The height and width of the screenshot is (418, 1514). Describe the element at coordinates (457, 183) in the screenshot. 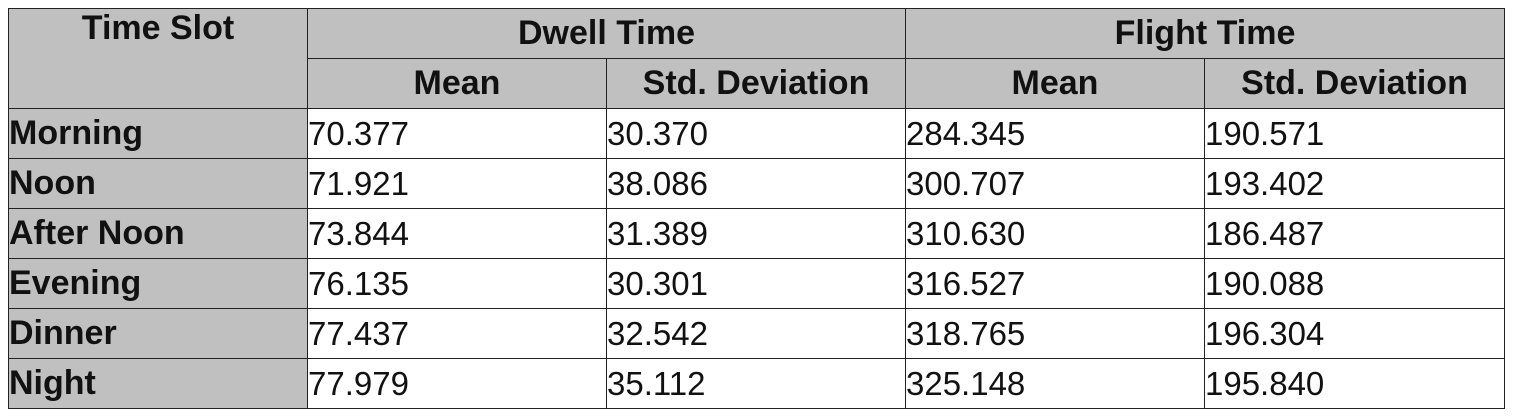

I see `cell-dwell-mean: 71.921` at that location.